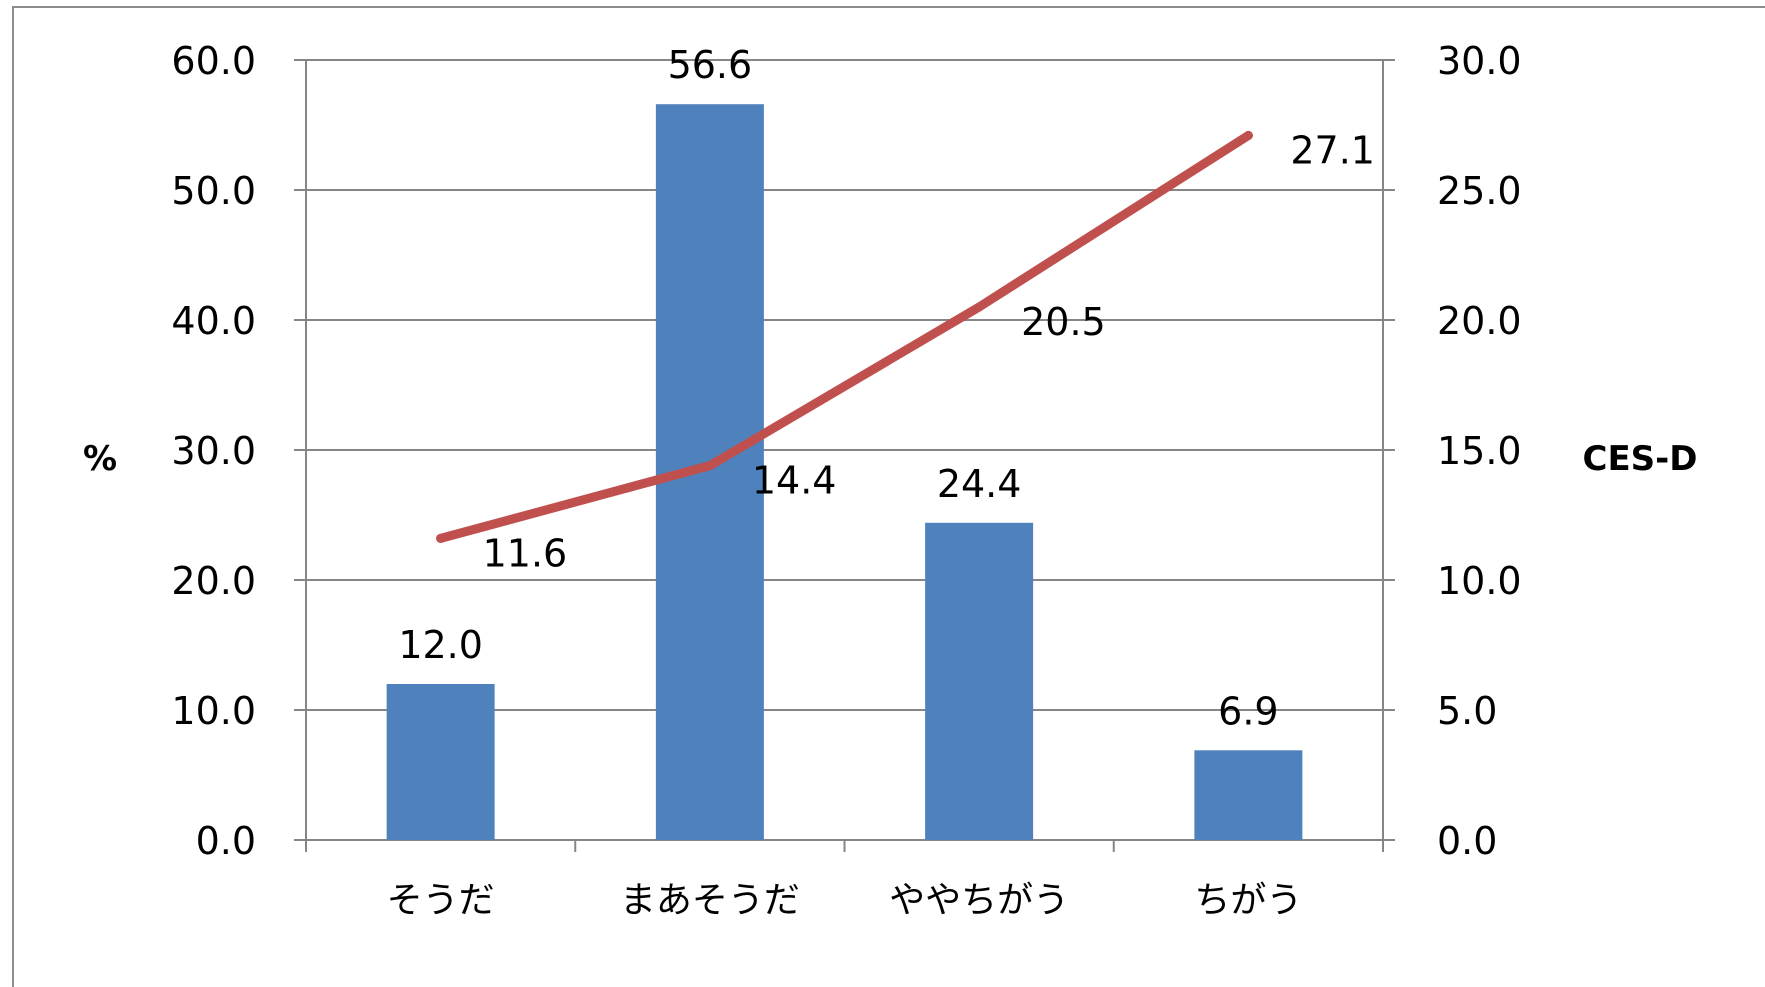  I want to click on y-tick-label: 30.0, so click(213, 451).